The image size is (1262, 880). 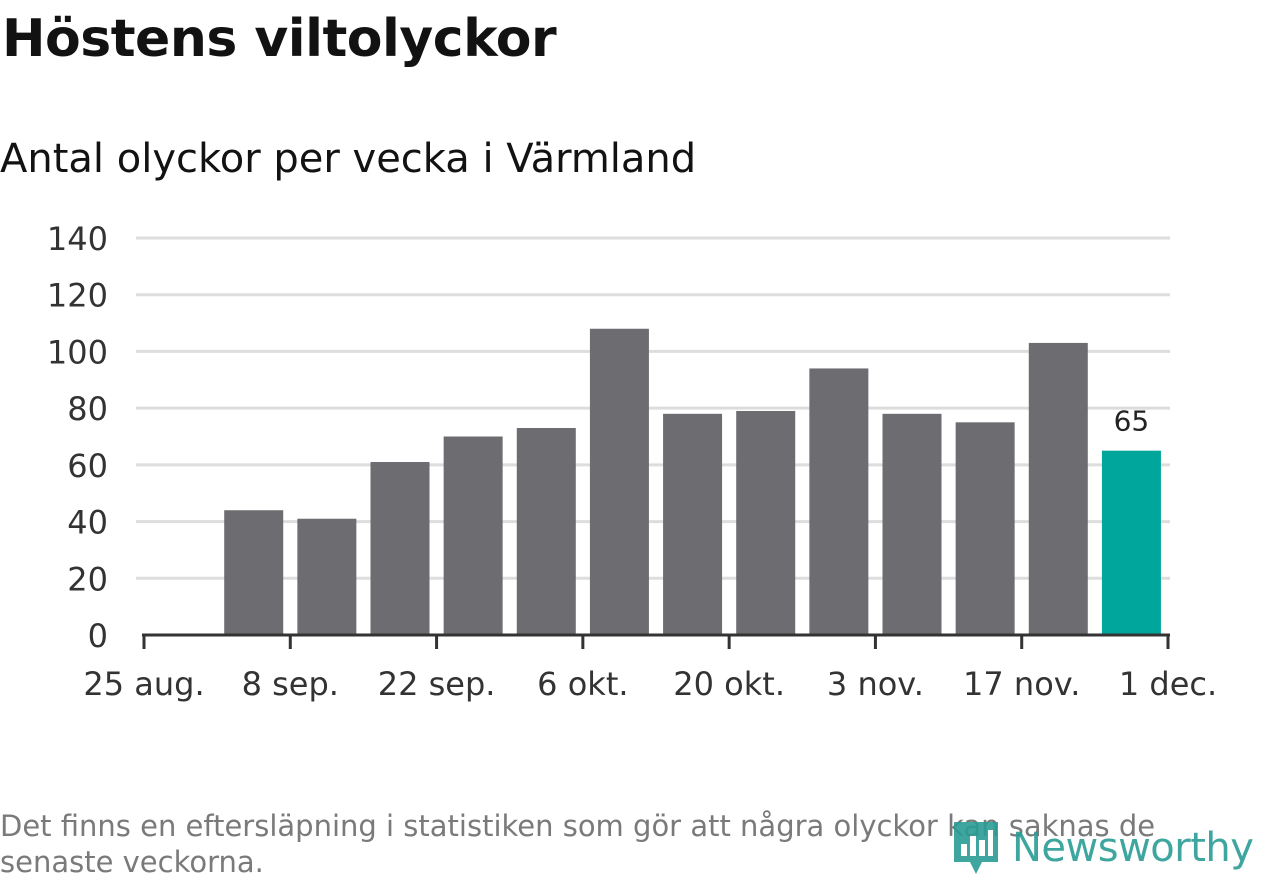 I want to click on annotations: 65, so click(x=1132, y=421).